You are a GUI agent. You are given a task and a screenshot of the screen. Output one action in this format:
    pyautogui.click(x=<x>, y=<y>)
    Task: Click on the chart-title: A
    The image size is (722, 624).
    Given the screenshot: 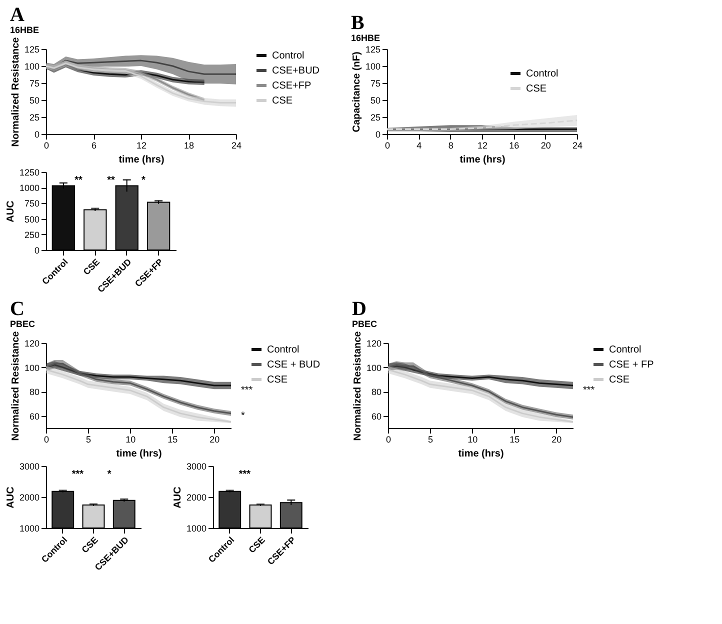 What is the action you would take?
    pyautogui.click(x=17, y=15)
    